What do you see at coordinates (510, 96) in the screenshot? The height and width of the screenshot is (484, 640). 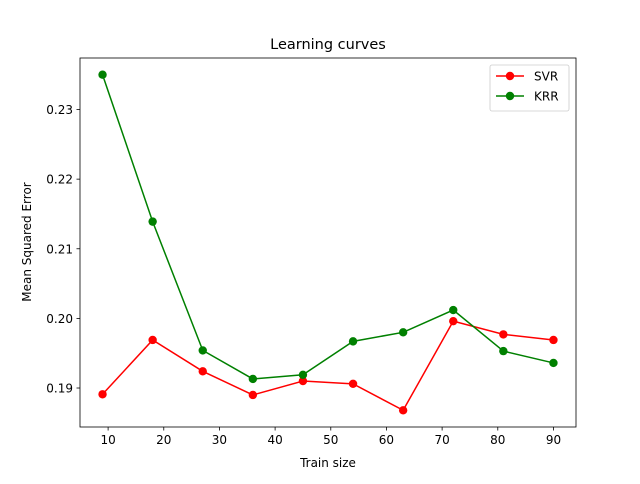 I see `legend-marker-krr` at bounding box center [510, 96].